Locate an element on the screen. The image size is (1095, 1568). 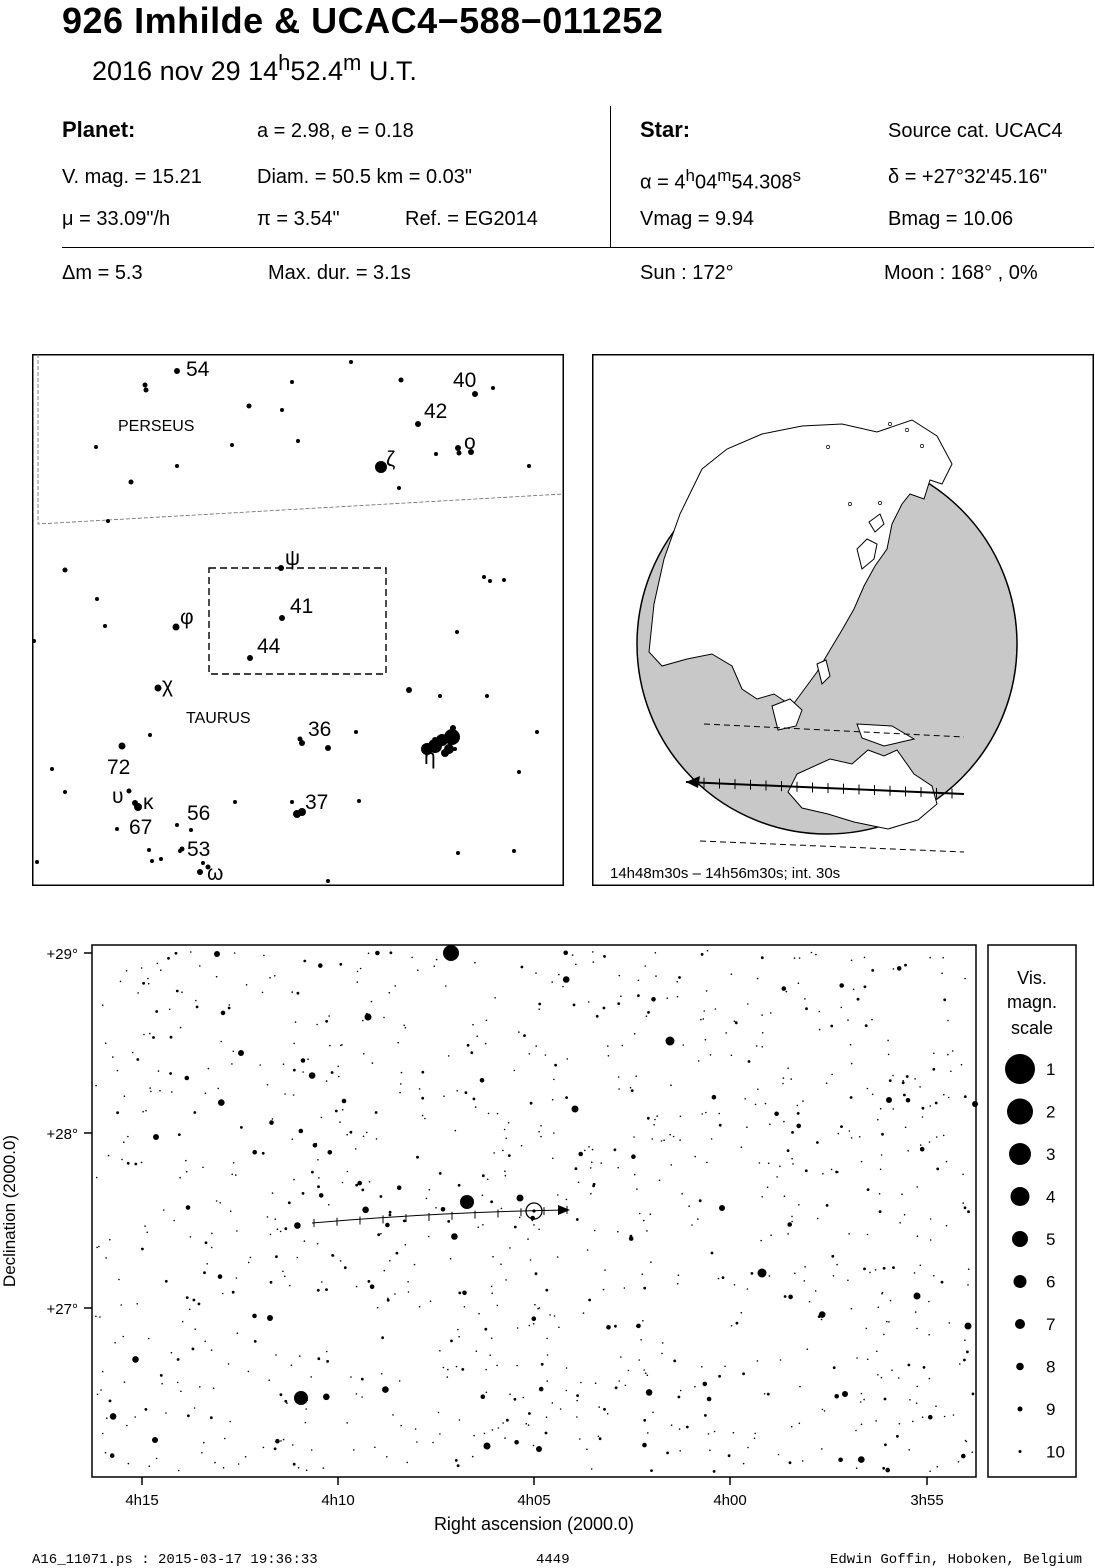
finder-star-label: χ is located at coordinates (167, 685).